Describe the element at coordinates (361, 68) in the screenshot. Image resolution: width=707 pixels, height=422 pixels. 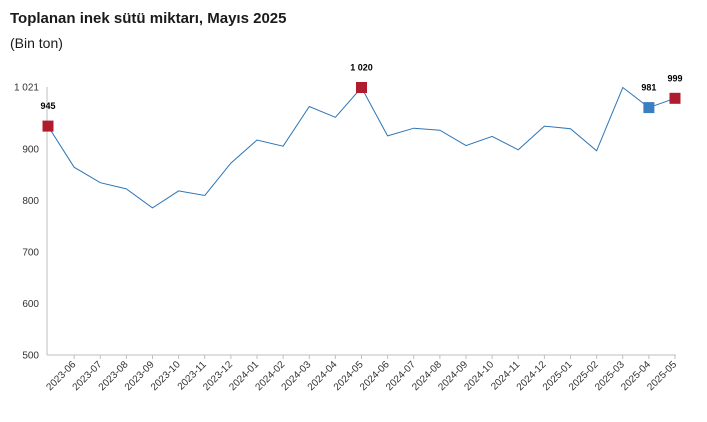
I see `data-label: 1 020` at that location.